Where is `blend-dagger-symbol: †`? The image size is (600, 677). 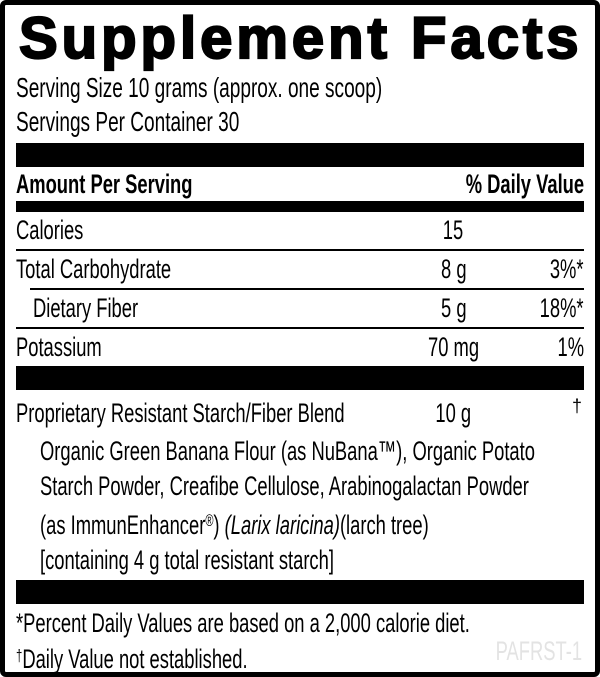
blend-dagger-symbol: † is located at coordinates (576, 406).